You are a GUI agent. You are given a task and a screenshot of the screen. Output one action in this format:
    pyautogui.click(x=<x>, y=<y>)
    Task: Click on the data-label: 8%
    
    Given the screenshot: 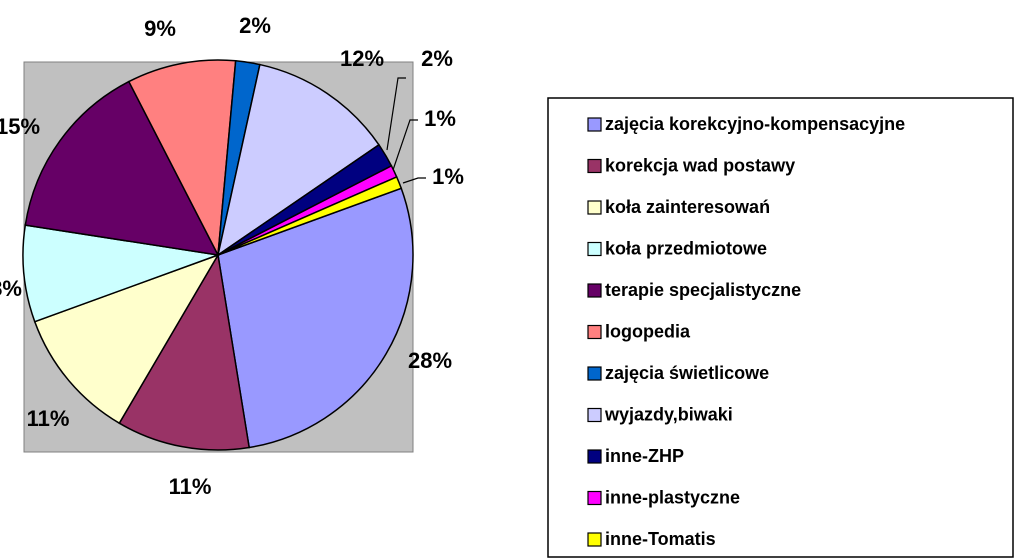 What is the action you would take?
    pyautogui.click(x=11, y=288)
    